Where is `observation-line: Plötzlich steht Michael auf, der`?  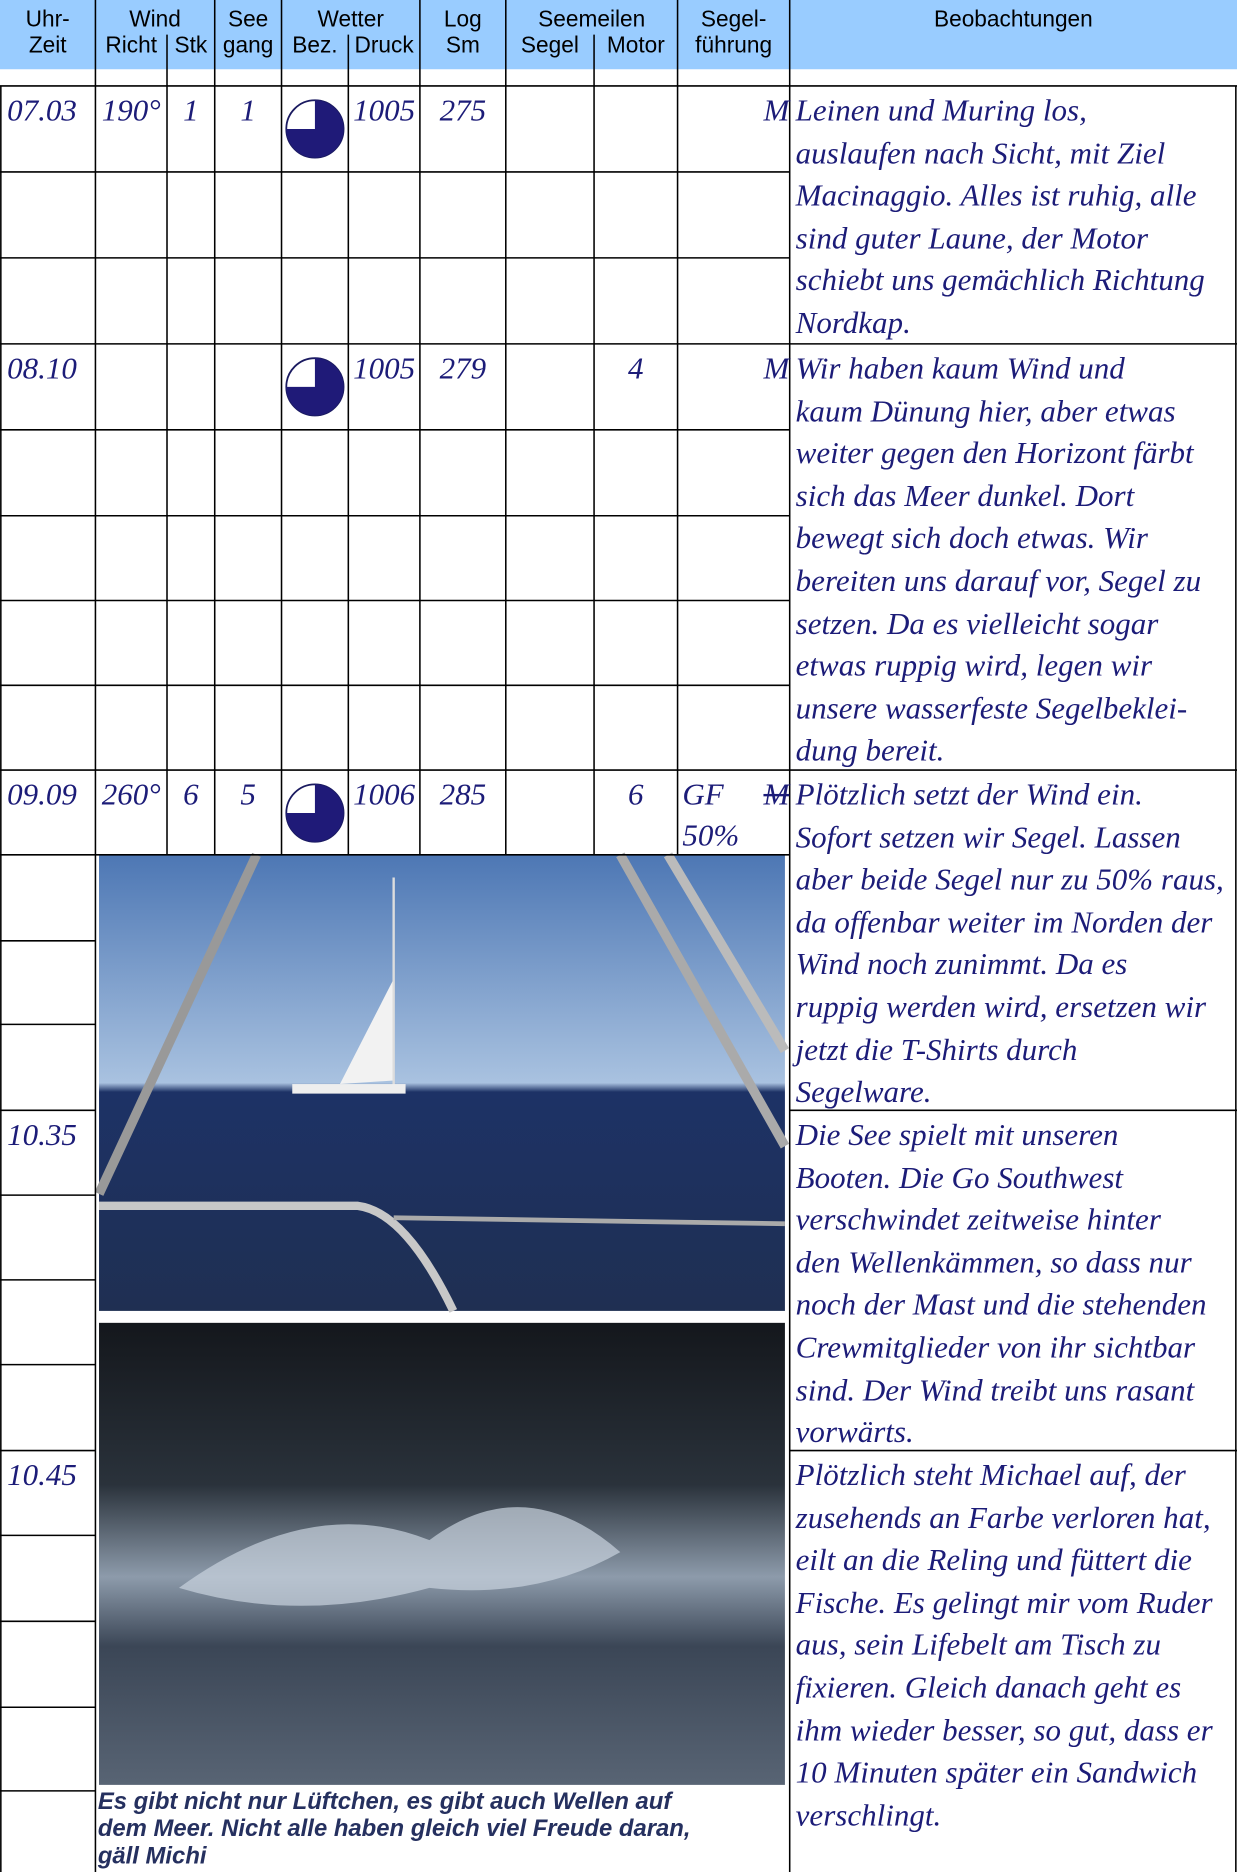
observation-line: Plötzlich steht Michael auf, der is located at coordinates (990, 1475).